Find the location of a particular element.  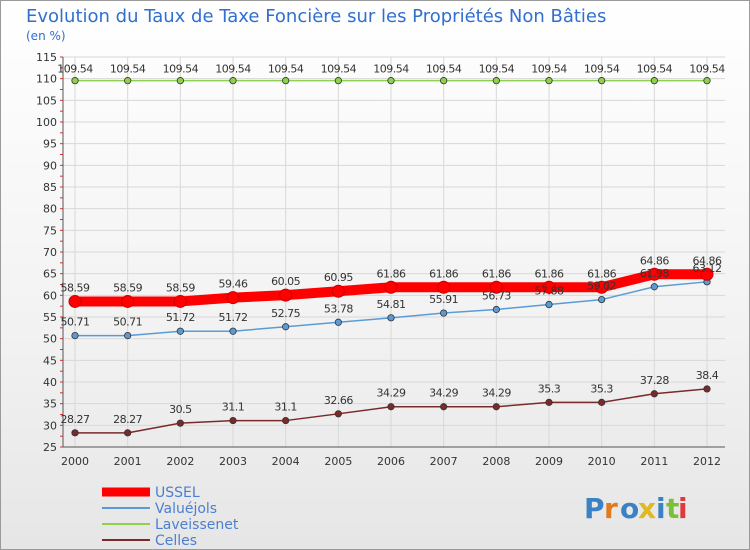

logo-letter: i is located at coordinates (683, 508).